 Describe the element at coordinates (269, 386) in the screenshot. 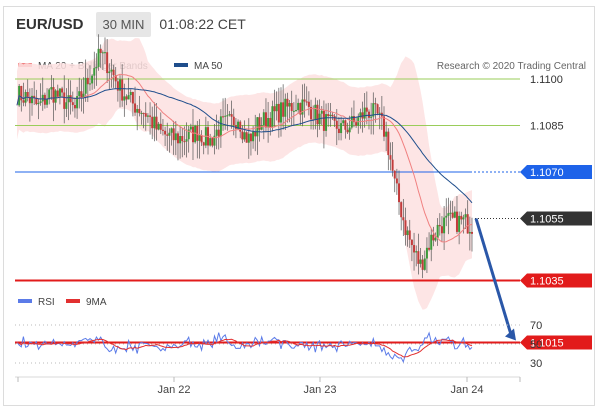

I see `x-axis: Jan 22 Jan 23 Jan 24` at that location.